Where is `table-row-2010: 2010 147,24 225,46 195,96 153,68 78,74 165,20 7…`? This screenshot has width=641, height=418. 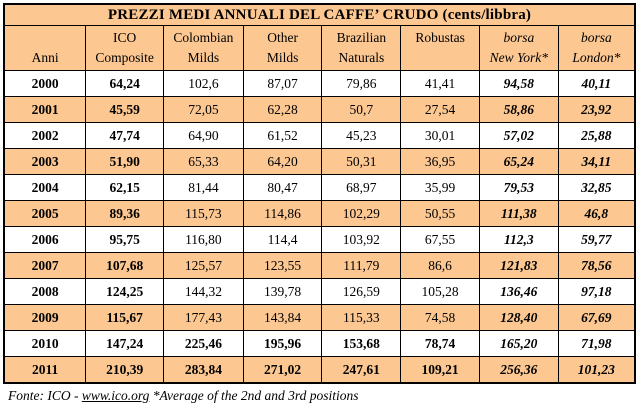
table-row-2010: 2010 147,24 225,46 195,96 153,68 78,74 165,20 7… is located at coordinates (319, 343).